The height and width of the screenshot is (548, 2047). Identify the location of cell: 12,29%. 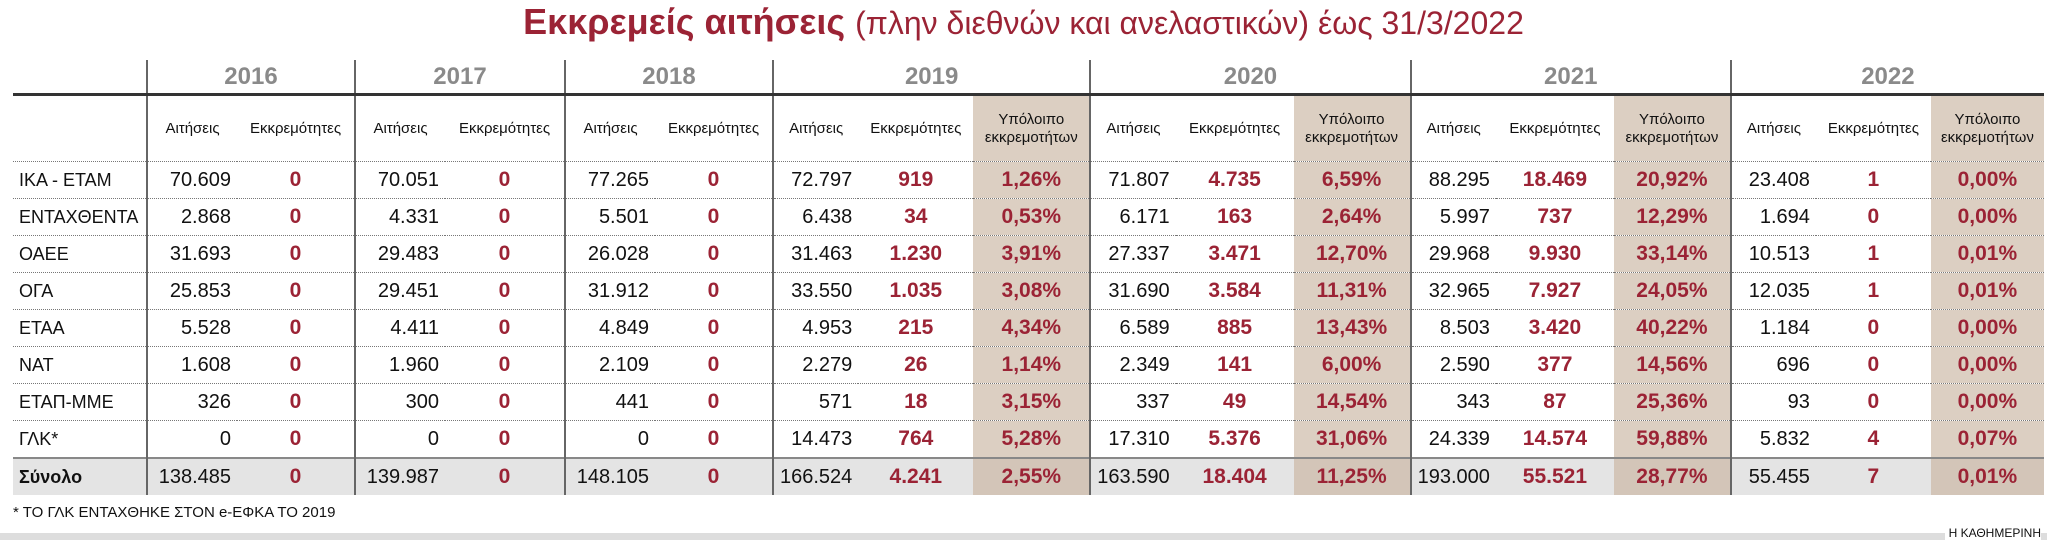
(1672, 217).